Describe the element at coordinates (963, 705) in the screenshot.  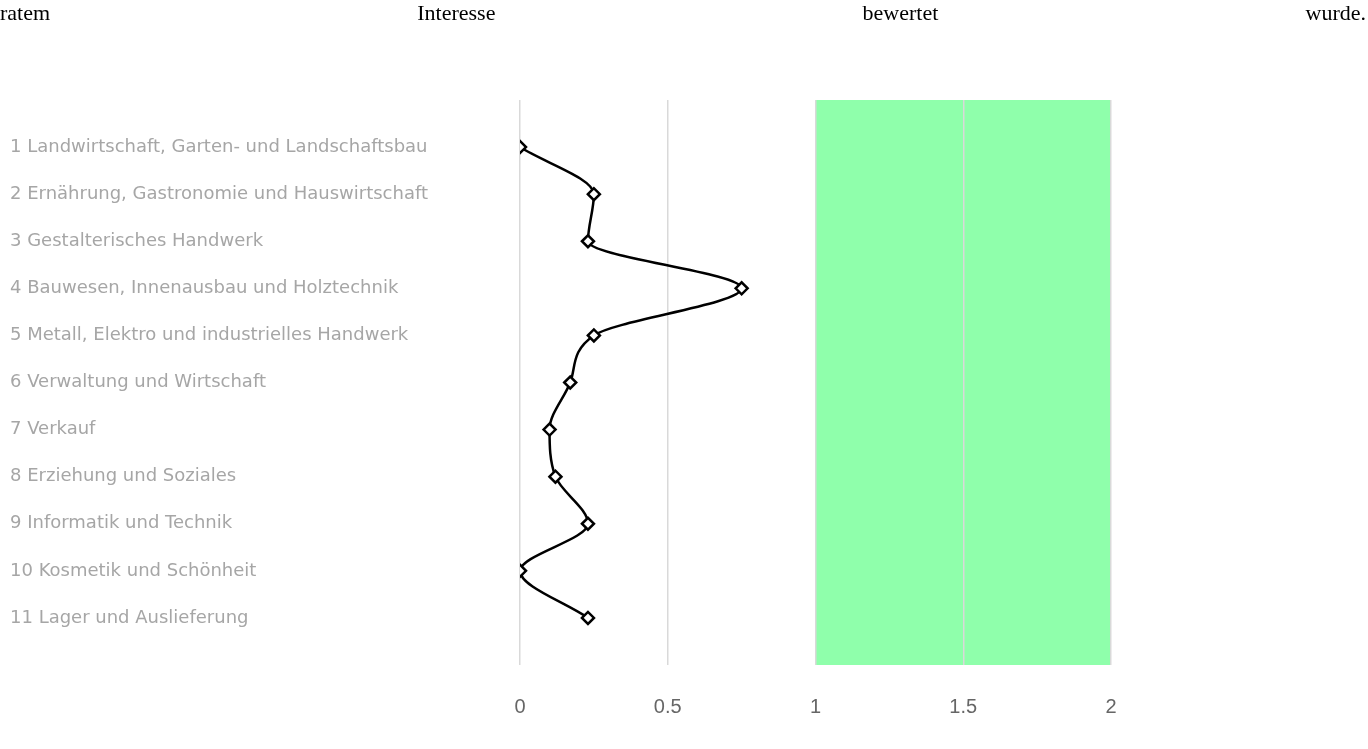
I see `x-tick-label: 1.5` at that location.